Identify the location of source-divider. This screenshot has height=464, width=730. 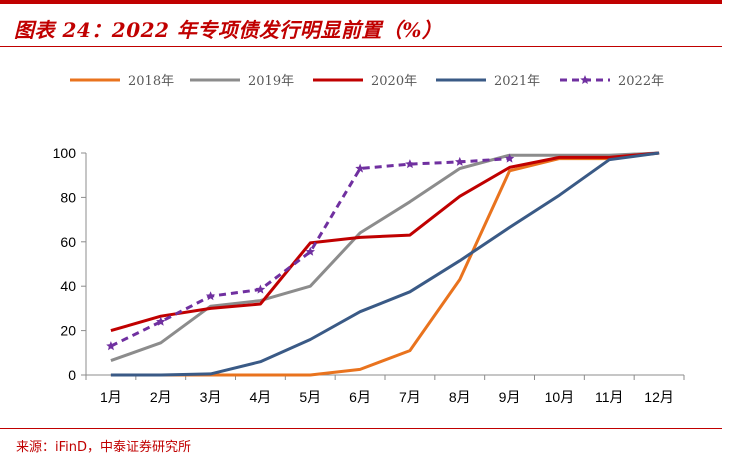
(361, 428).